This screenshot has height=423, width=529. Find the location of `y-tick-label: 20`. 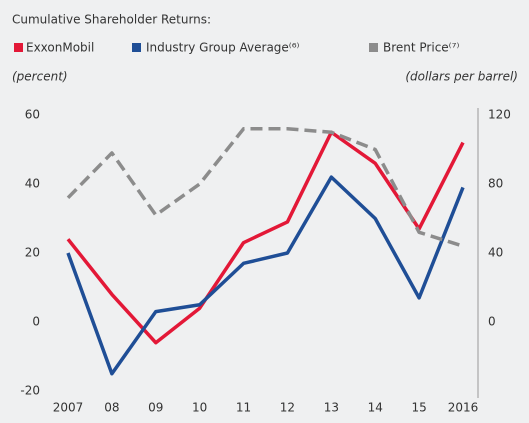

y-tick-label: 20 is located at coordinates (32, 253).